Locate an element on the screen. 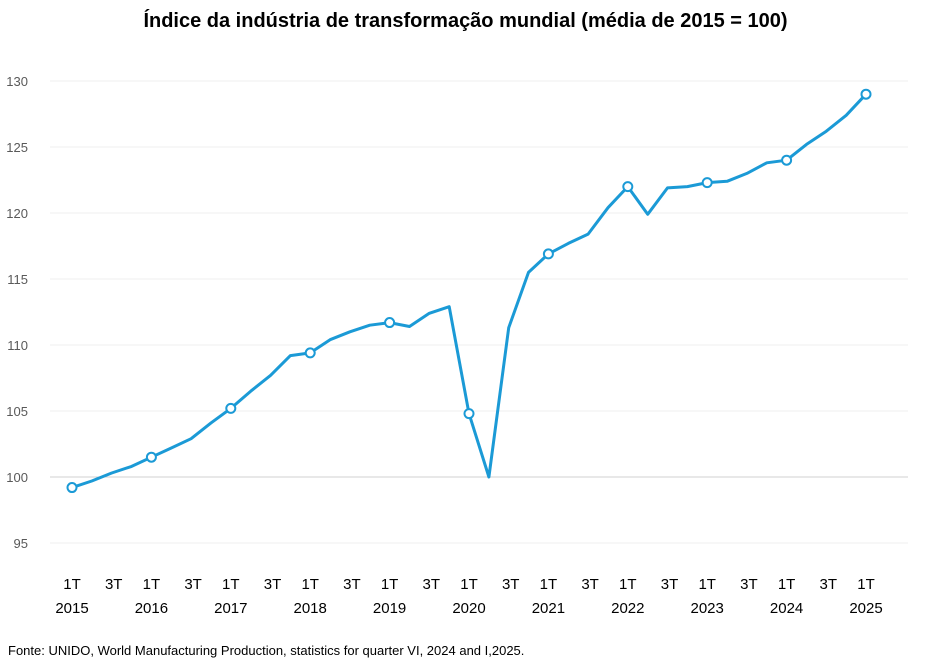  y-tick-label: 95 is located at coordinates (21, 543).